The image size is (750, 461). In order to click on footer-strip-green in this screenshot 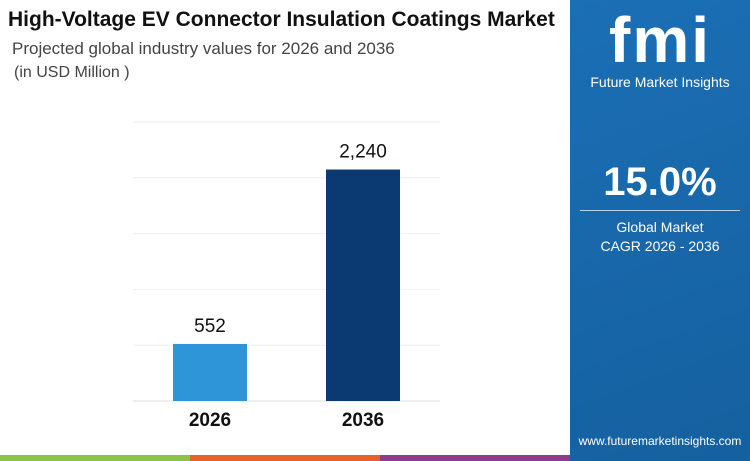, I will do `click(95, 458)`.